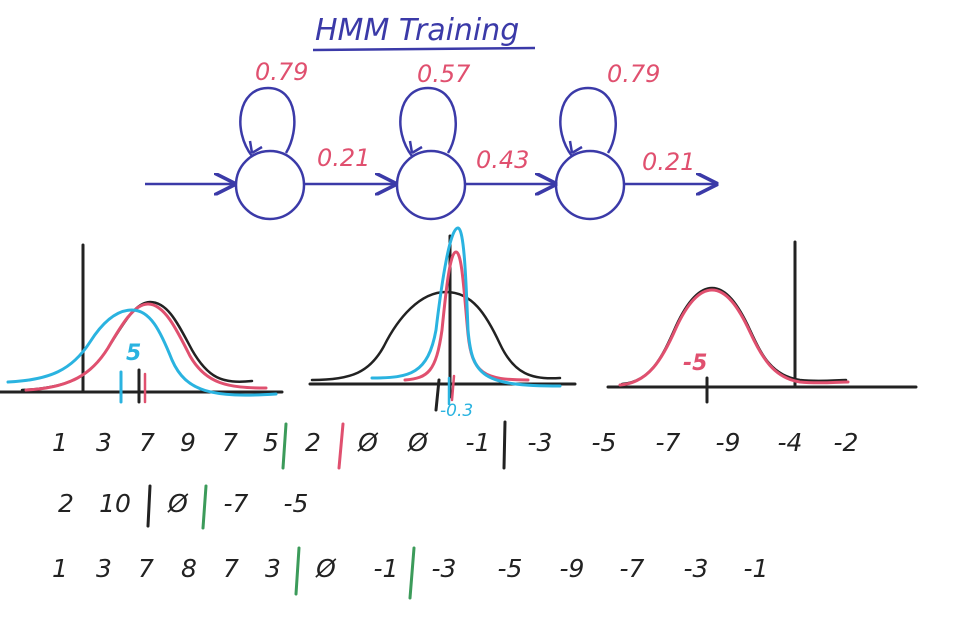  I want to click on sequence-3-token: Ø, so click(326, 568).